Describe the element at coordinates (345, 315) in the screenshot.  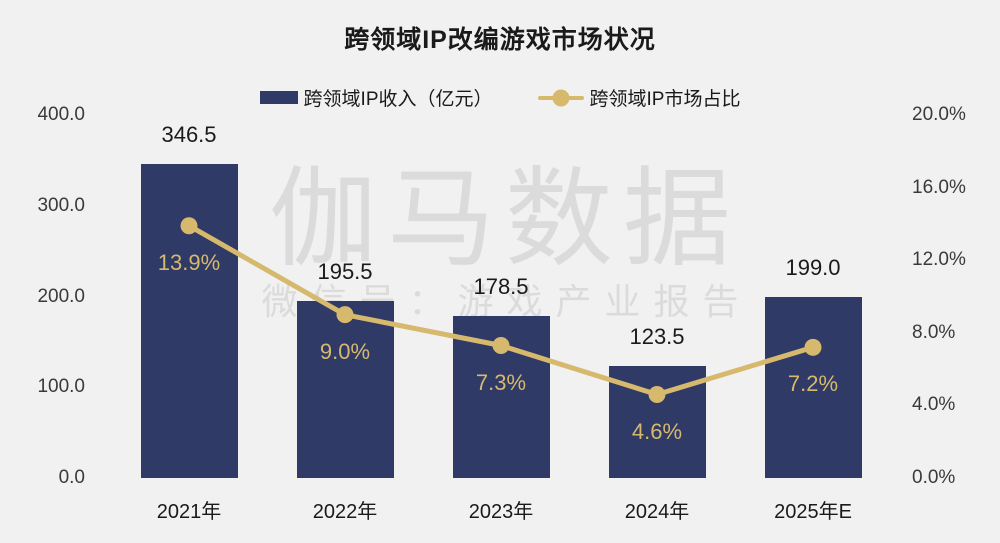
I see `data-point-2022` at that location.